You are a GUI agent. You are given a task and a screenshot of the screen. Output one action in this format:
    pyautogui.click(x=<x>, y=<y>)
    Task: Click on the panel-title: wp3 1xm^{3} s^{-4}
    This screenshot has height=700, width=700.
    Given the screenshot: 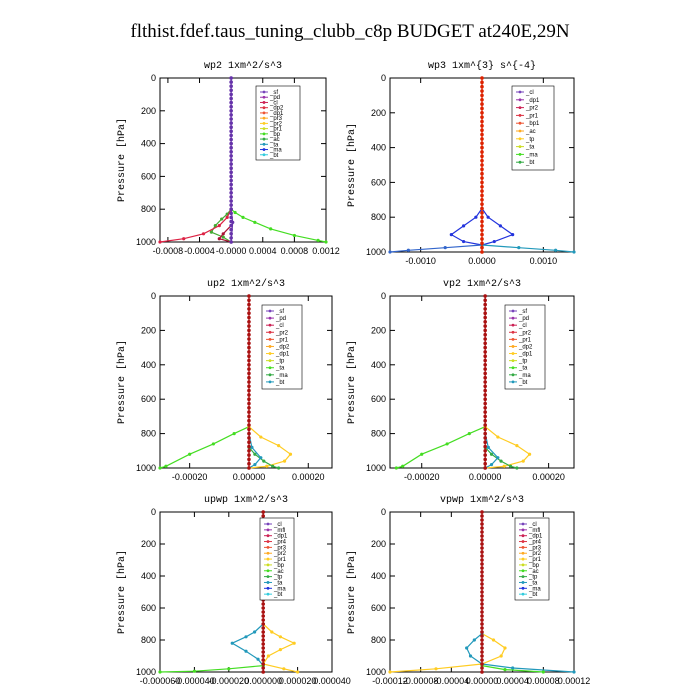 What is the action you would take?
    pyautogui.click(x=482, y=66)
    